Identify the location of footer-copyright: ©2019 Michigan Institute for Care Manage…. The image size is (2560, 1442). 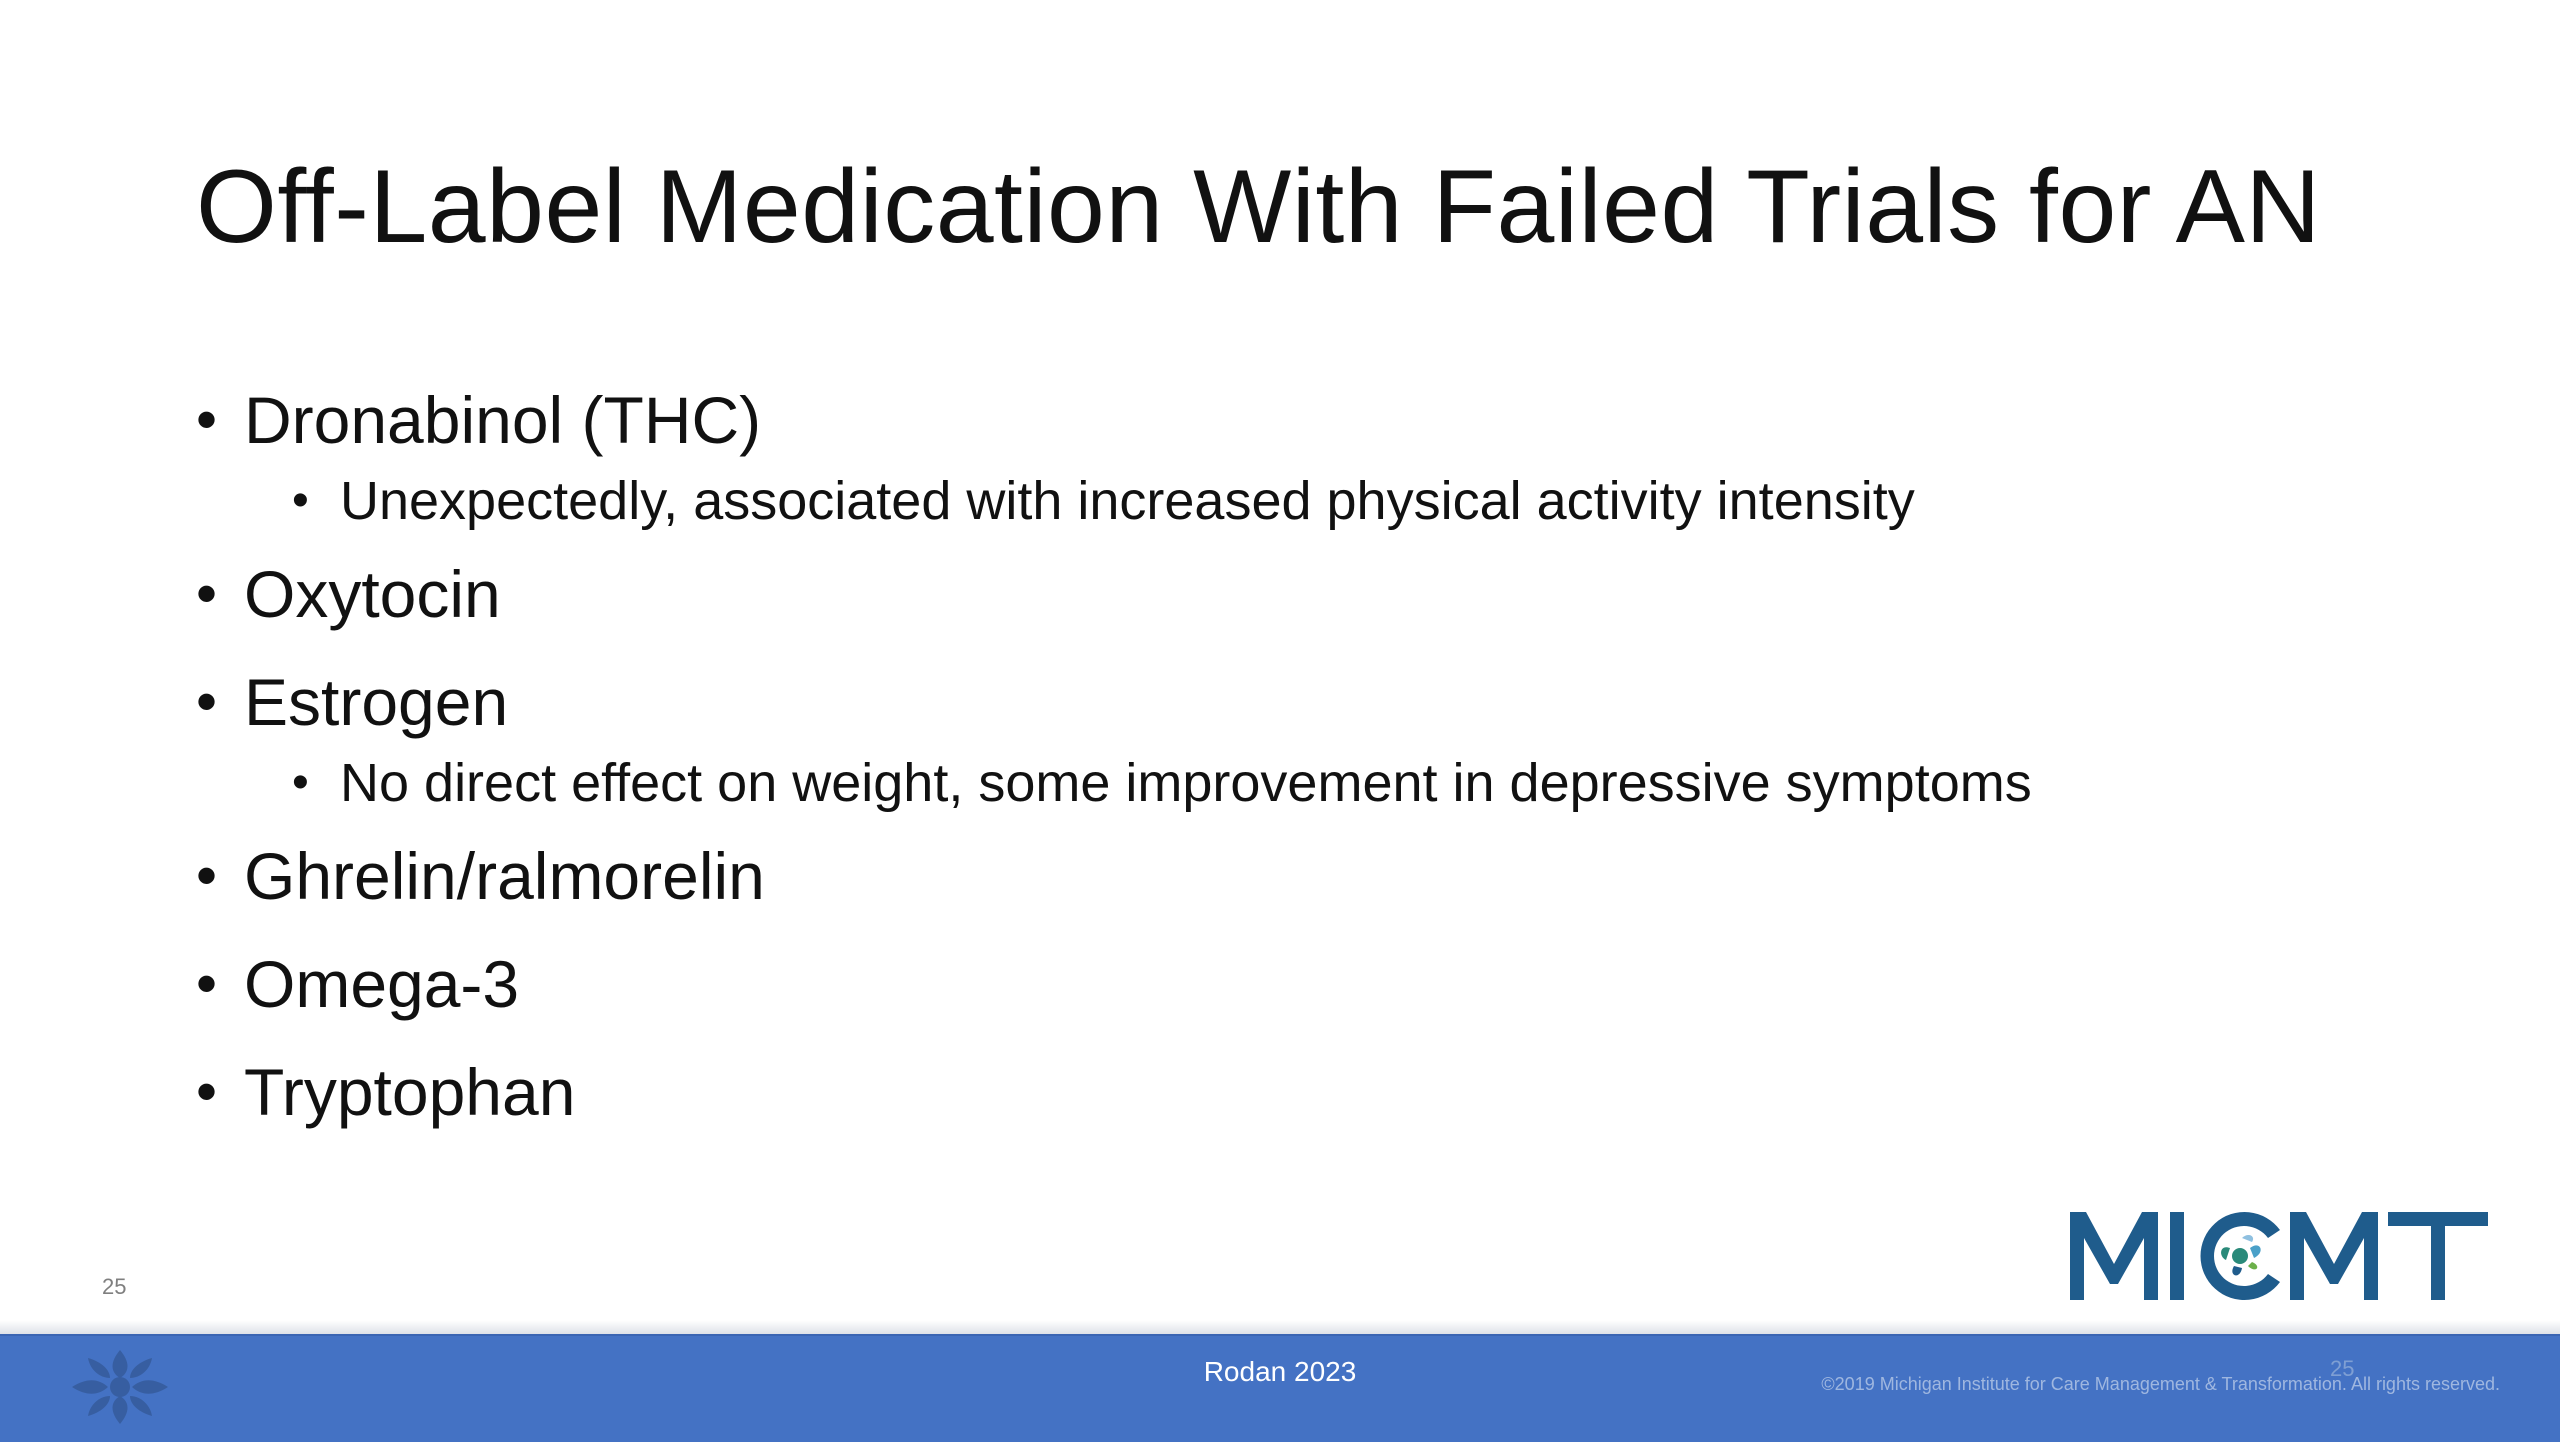
(2160, 1384).